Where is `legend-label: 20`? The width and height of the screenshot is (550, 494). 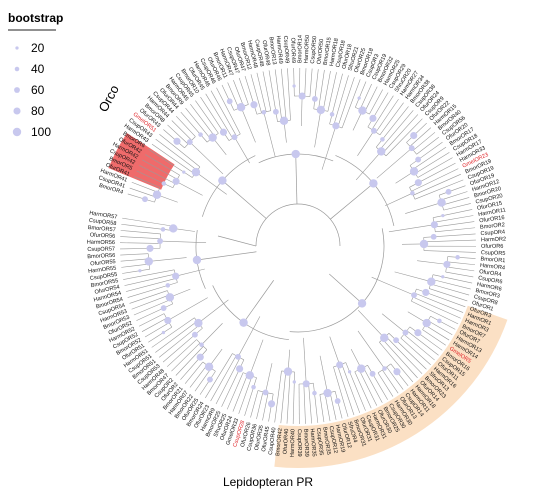
legend-label: 20 is located at coordinates (38, 48).